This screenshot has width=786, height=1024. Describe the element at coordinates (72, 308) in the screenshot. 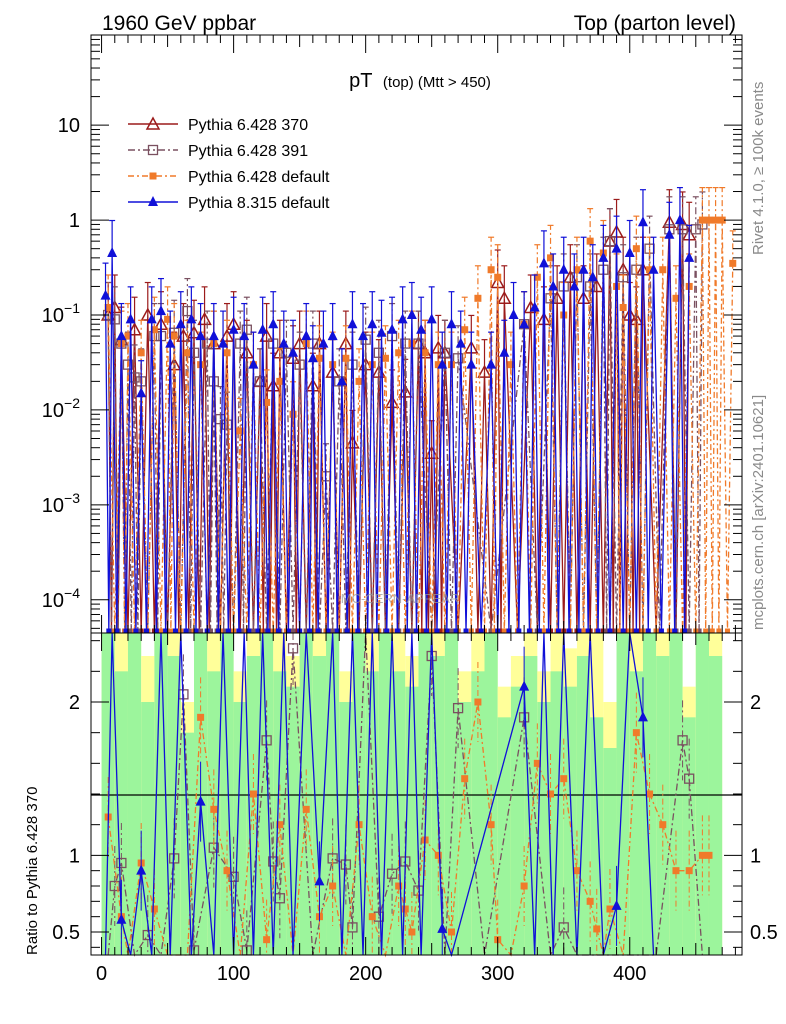

I see `y-tick-exponent: −1` at that location.